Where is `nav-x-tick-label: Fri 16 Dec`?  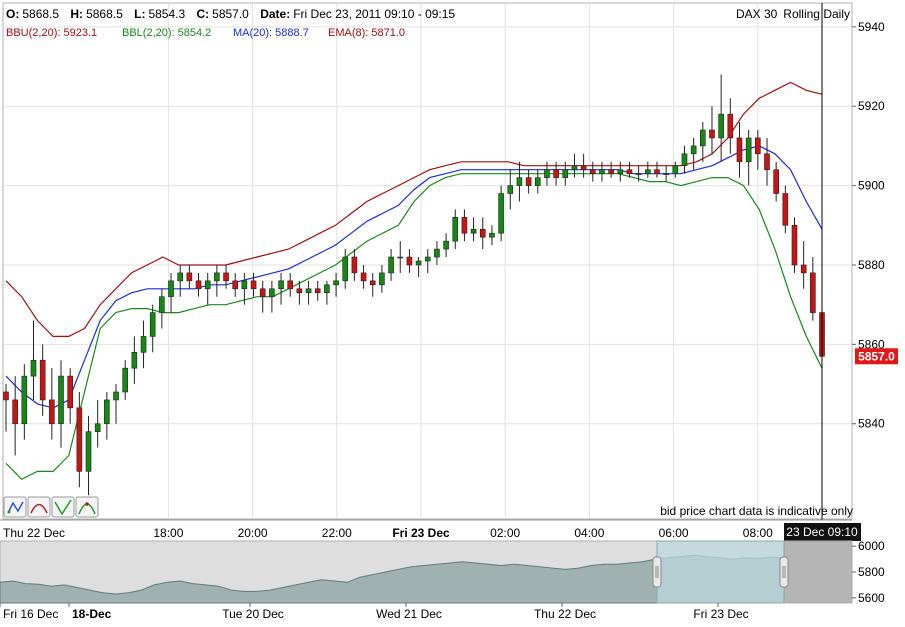
nav-x-tick-label: Fri 16 Dec is located at coordinates (30, 614).